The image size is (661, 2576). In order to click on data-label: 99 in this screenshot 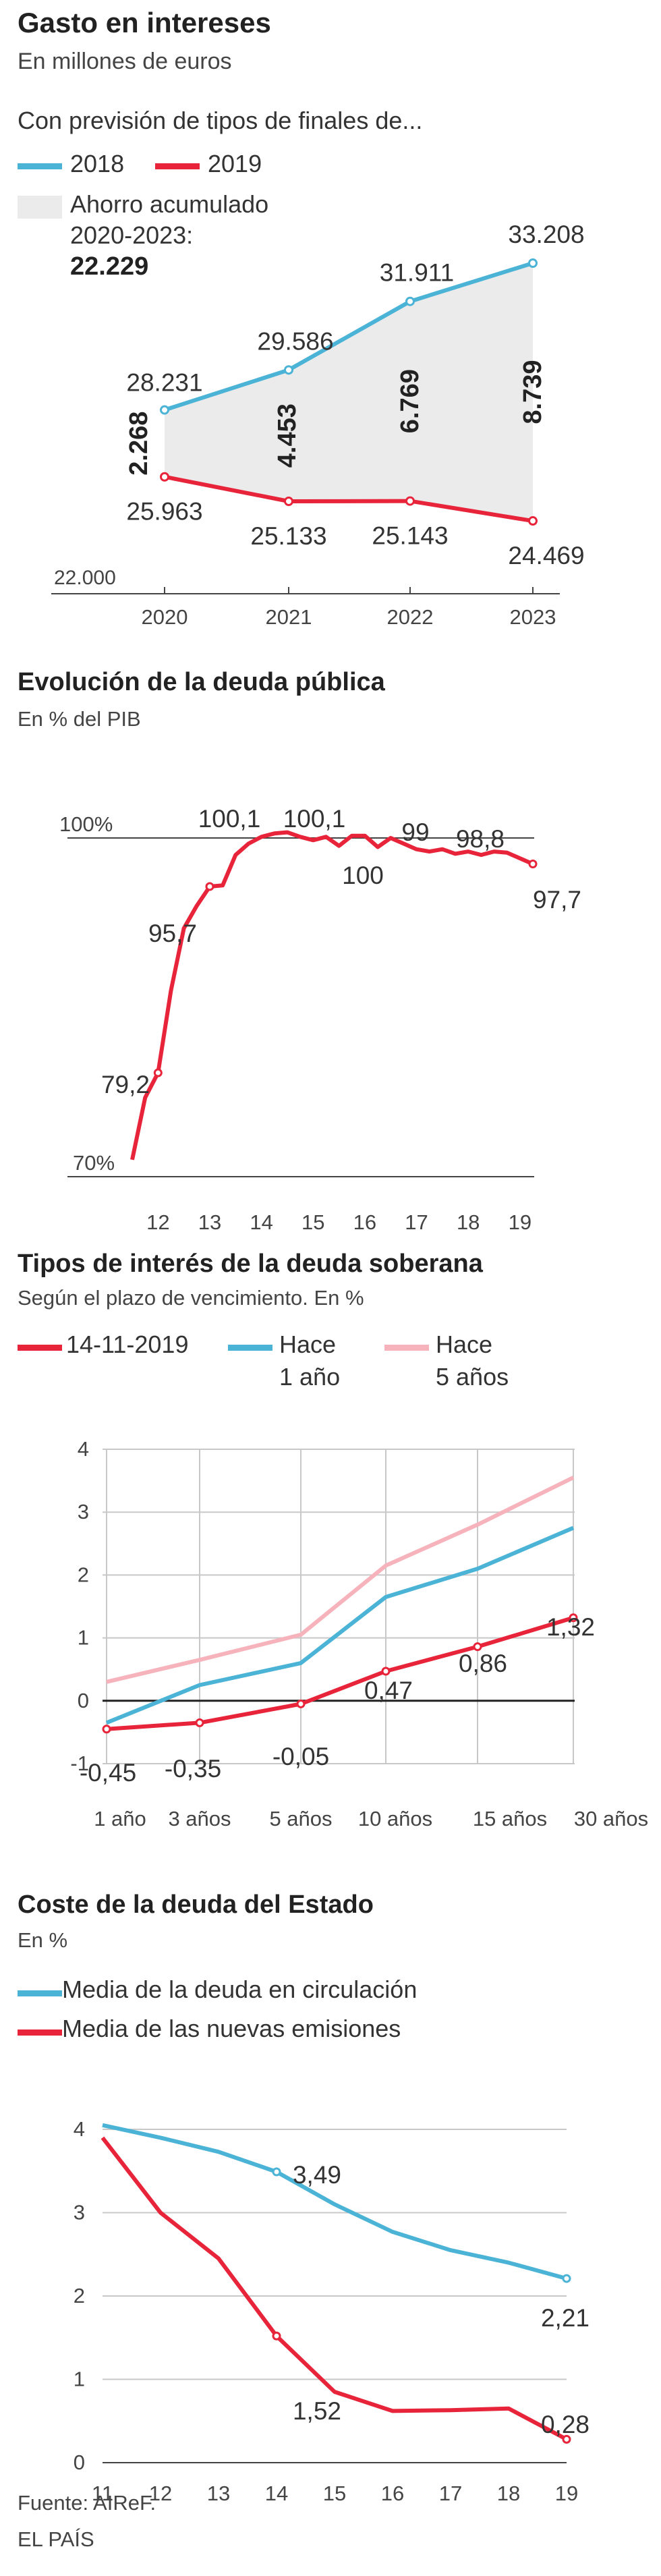, I will do `click(415, 832)`.